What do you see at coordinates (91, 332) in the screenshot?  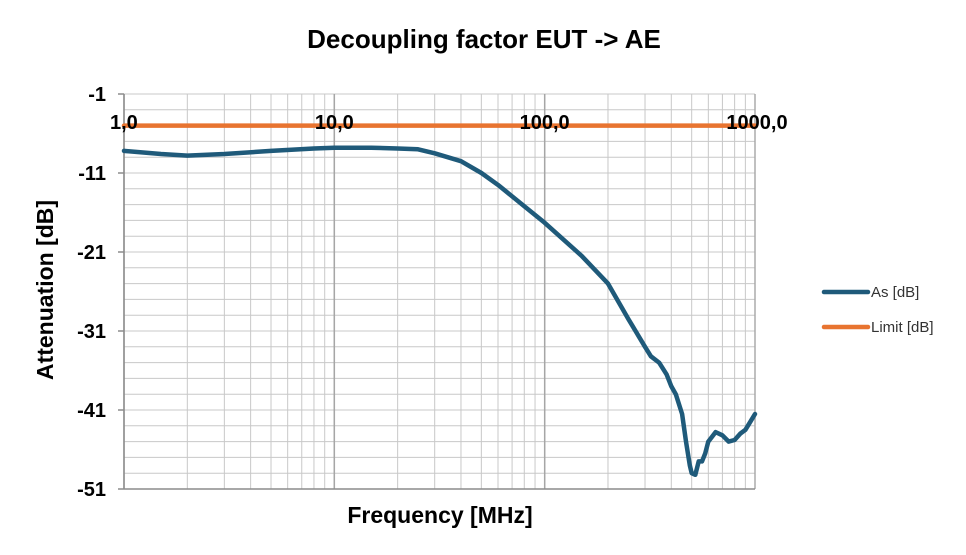 I see `y-tick-label: -31` at bounding box center [91, 332].